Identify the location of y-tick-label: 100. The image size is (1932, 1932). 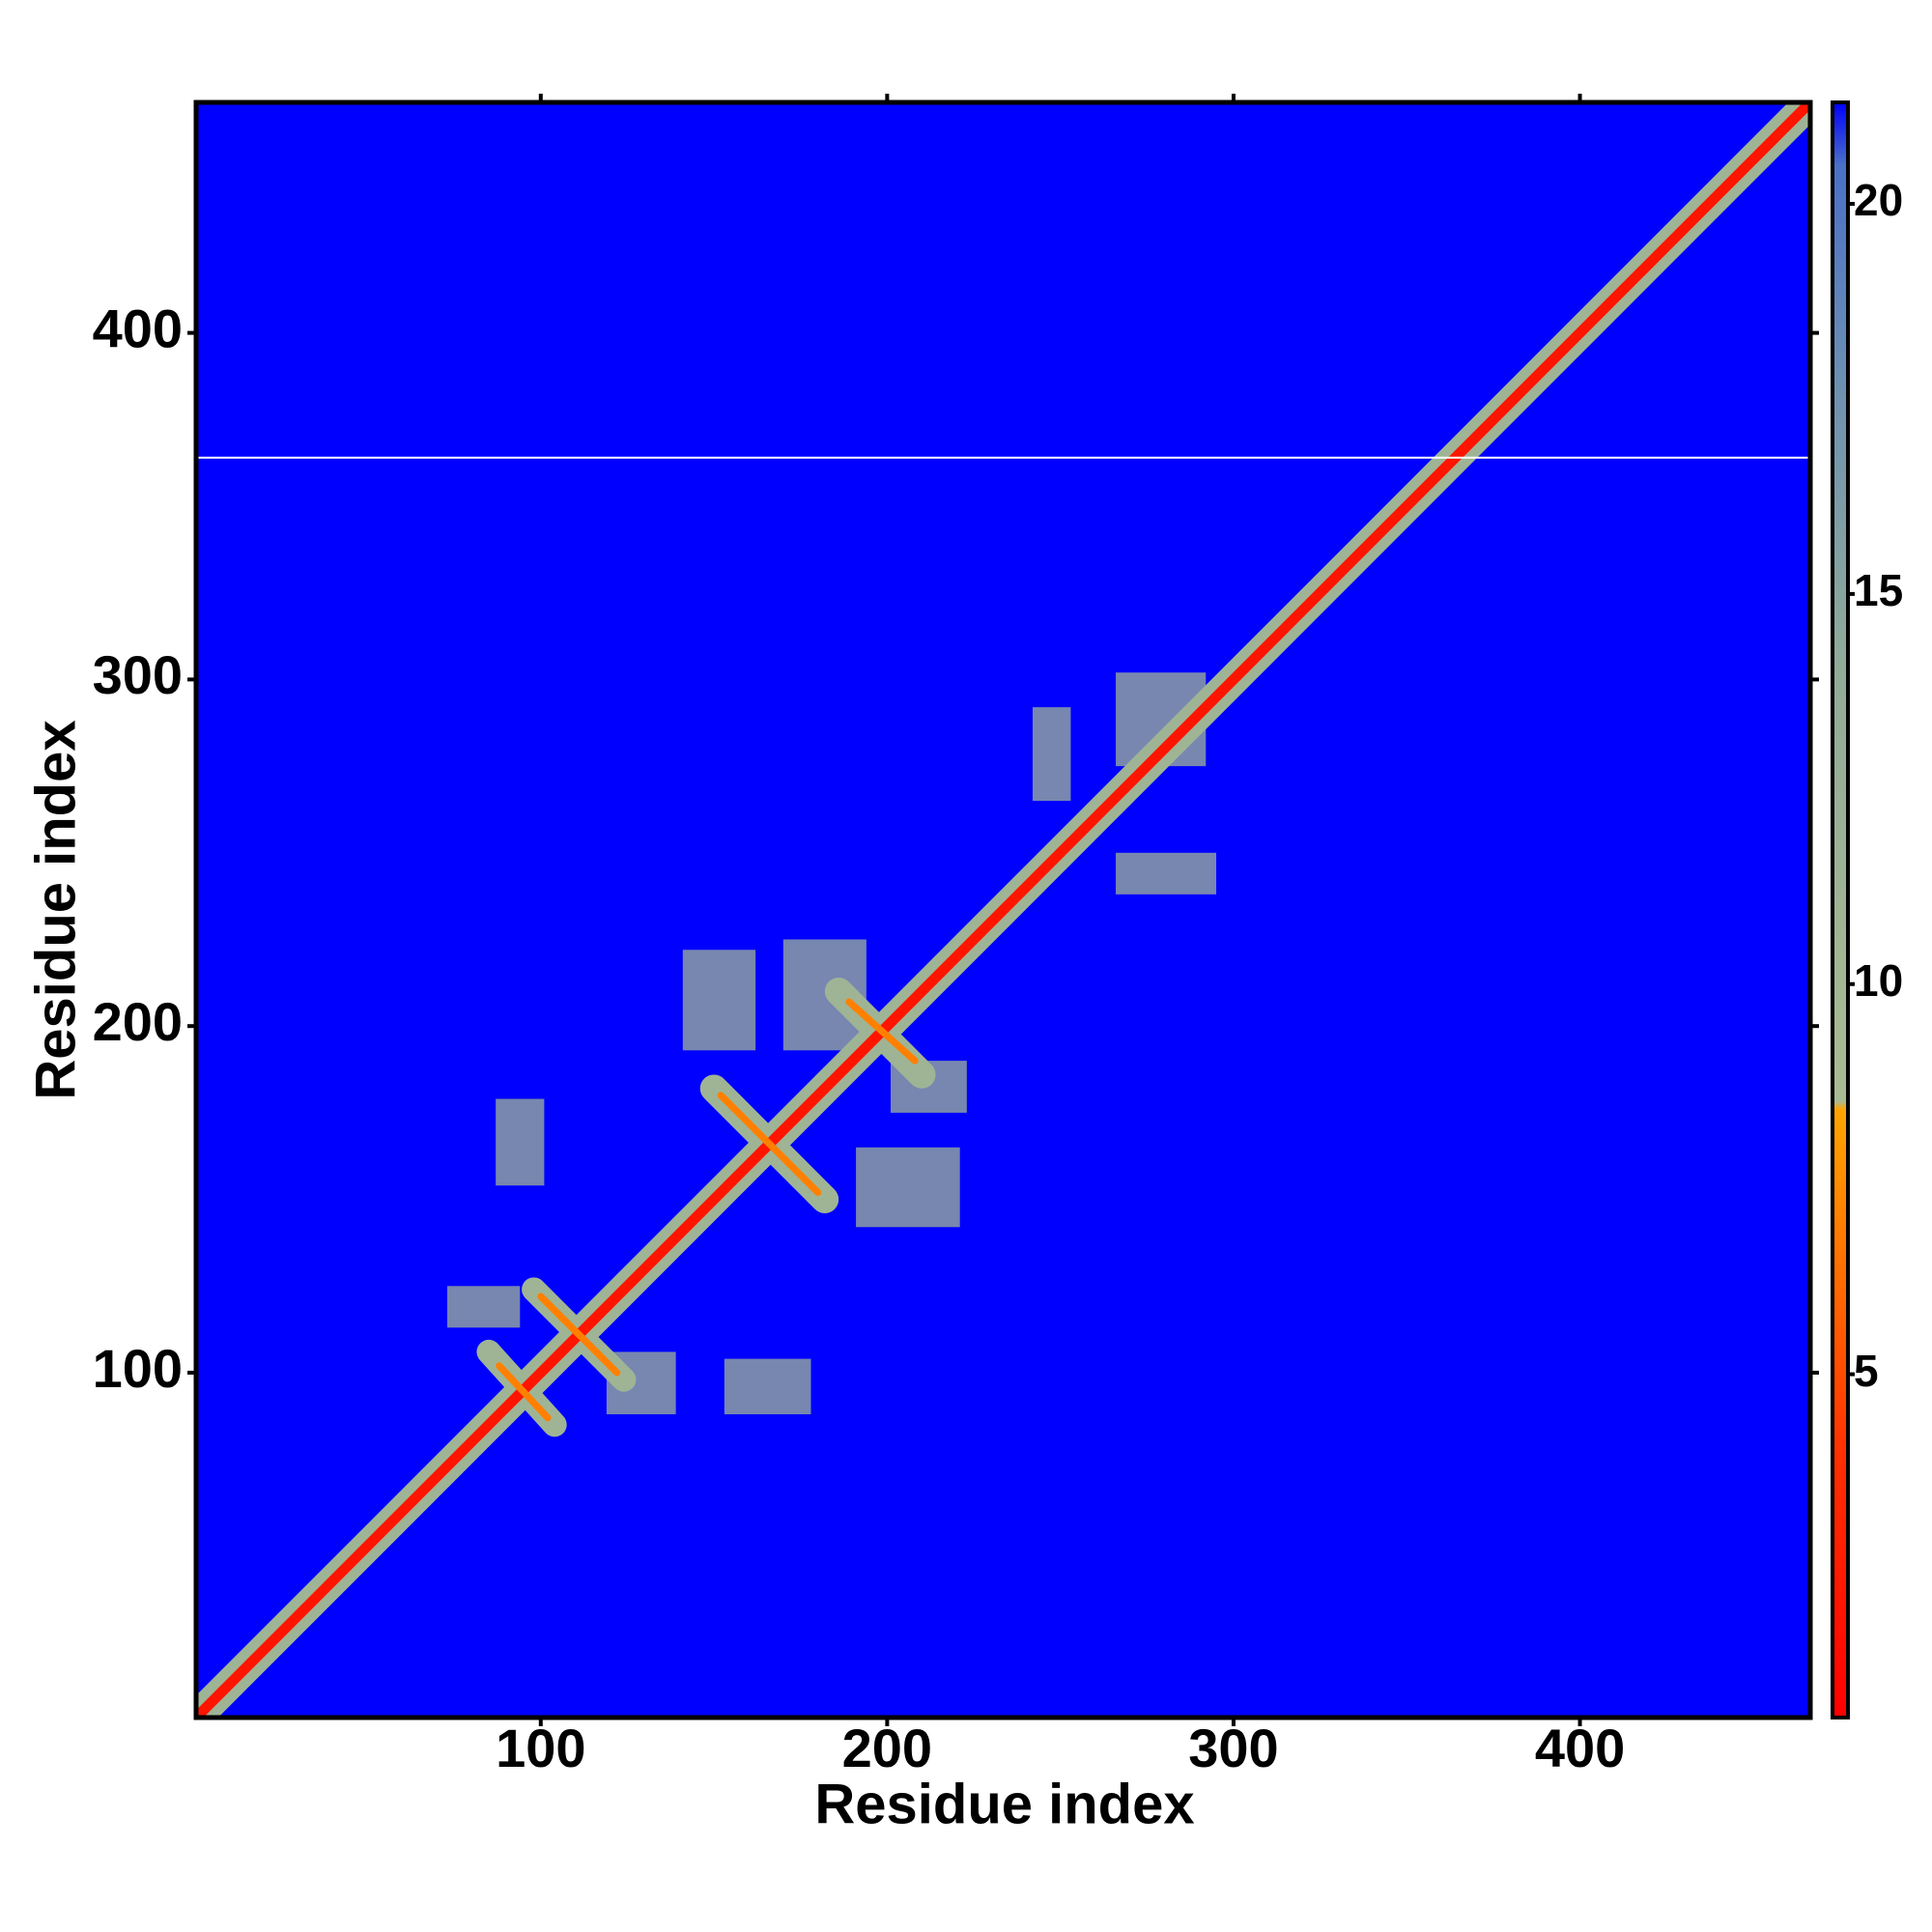
(138, 1368).